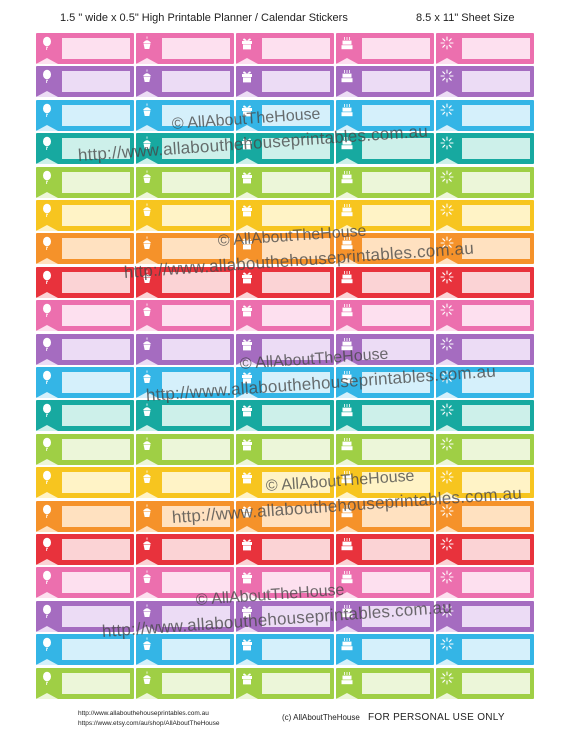 This screenshot has width=570, height=737. Describe the element at coordinates (465, 18) in the screenshot. I see `sheet-size-label: 8.5 x 11" Sheet Size` at that location.